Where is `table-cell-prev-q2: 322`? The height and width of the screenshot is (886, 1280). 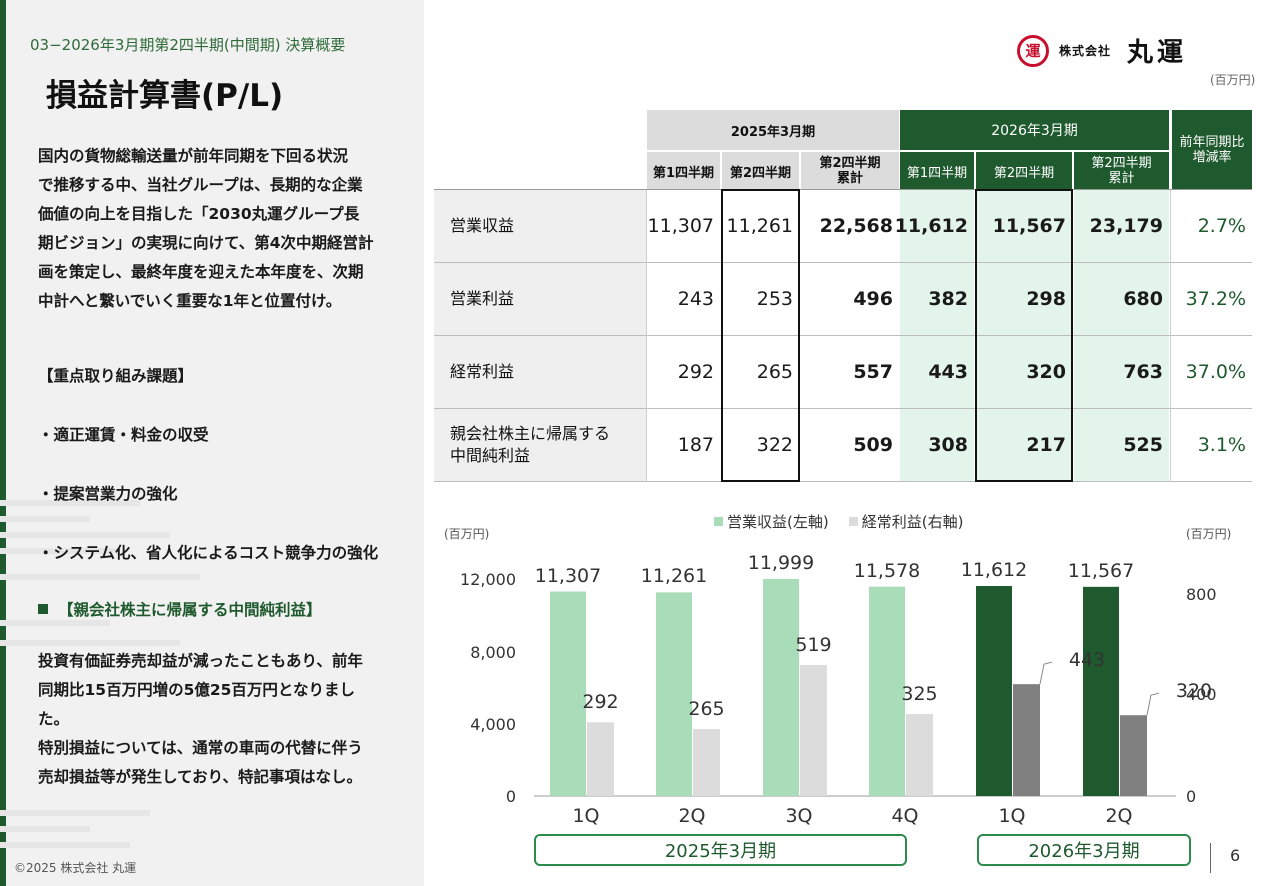
table-cell-prev-q2: 322 is located at coordinates (774, 445).